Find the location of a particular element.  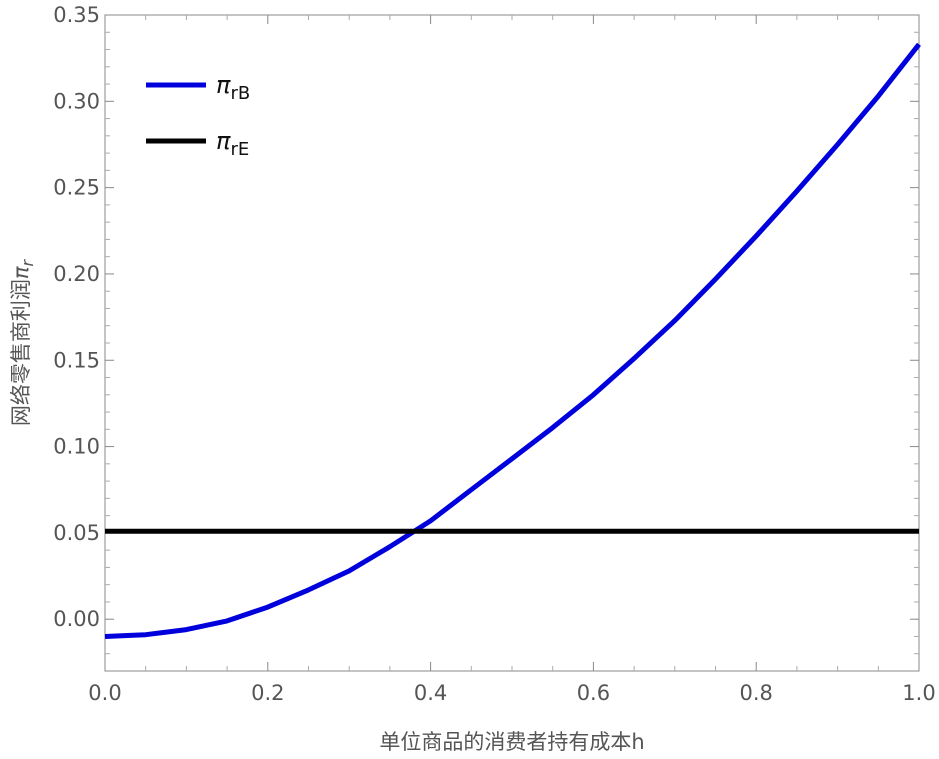

x-tick-label: 0.2 is located at coordinates (267, 693).